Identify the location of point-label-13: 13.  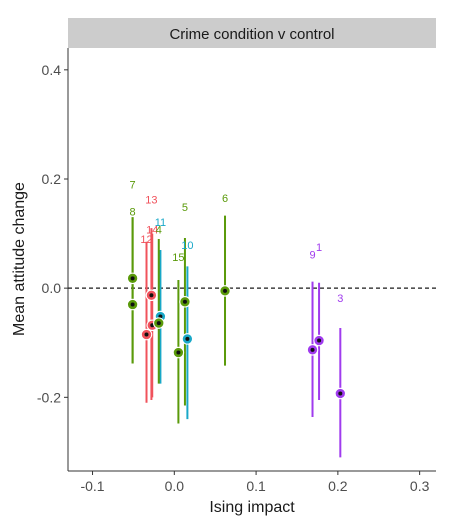
(151, 201).